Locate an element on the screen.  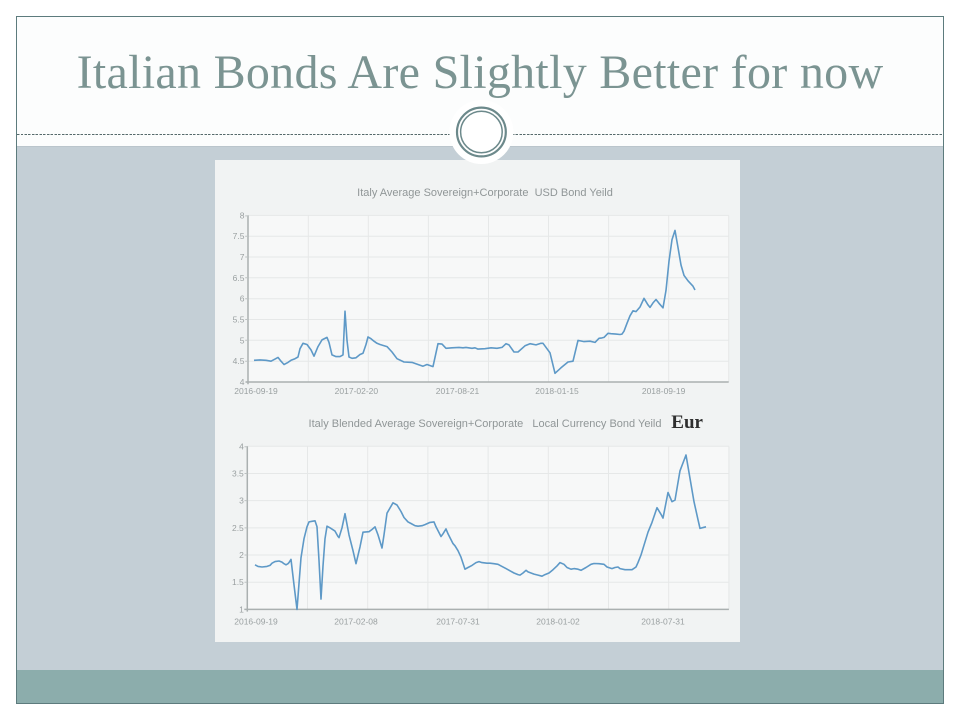
svg-text: 8 is located at coordinates (242, 215).